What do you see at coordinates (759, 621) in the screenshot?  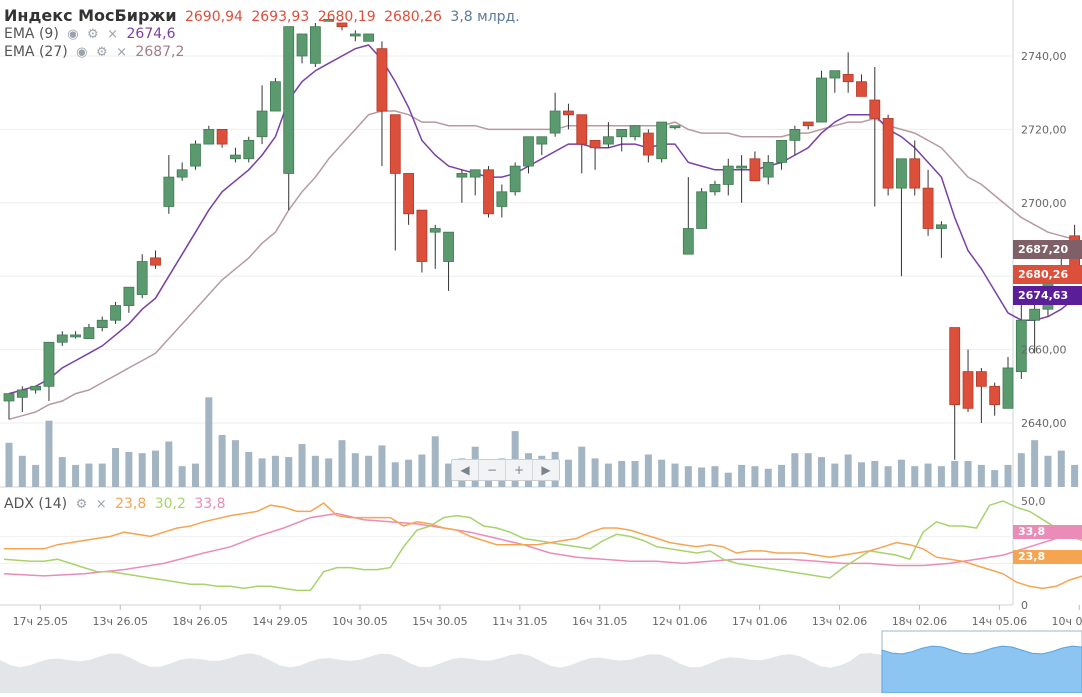 I see `x-tick-label: 17ч 01.06` at bounding box center [759, 621].